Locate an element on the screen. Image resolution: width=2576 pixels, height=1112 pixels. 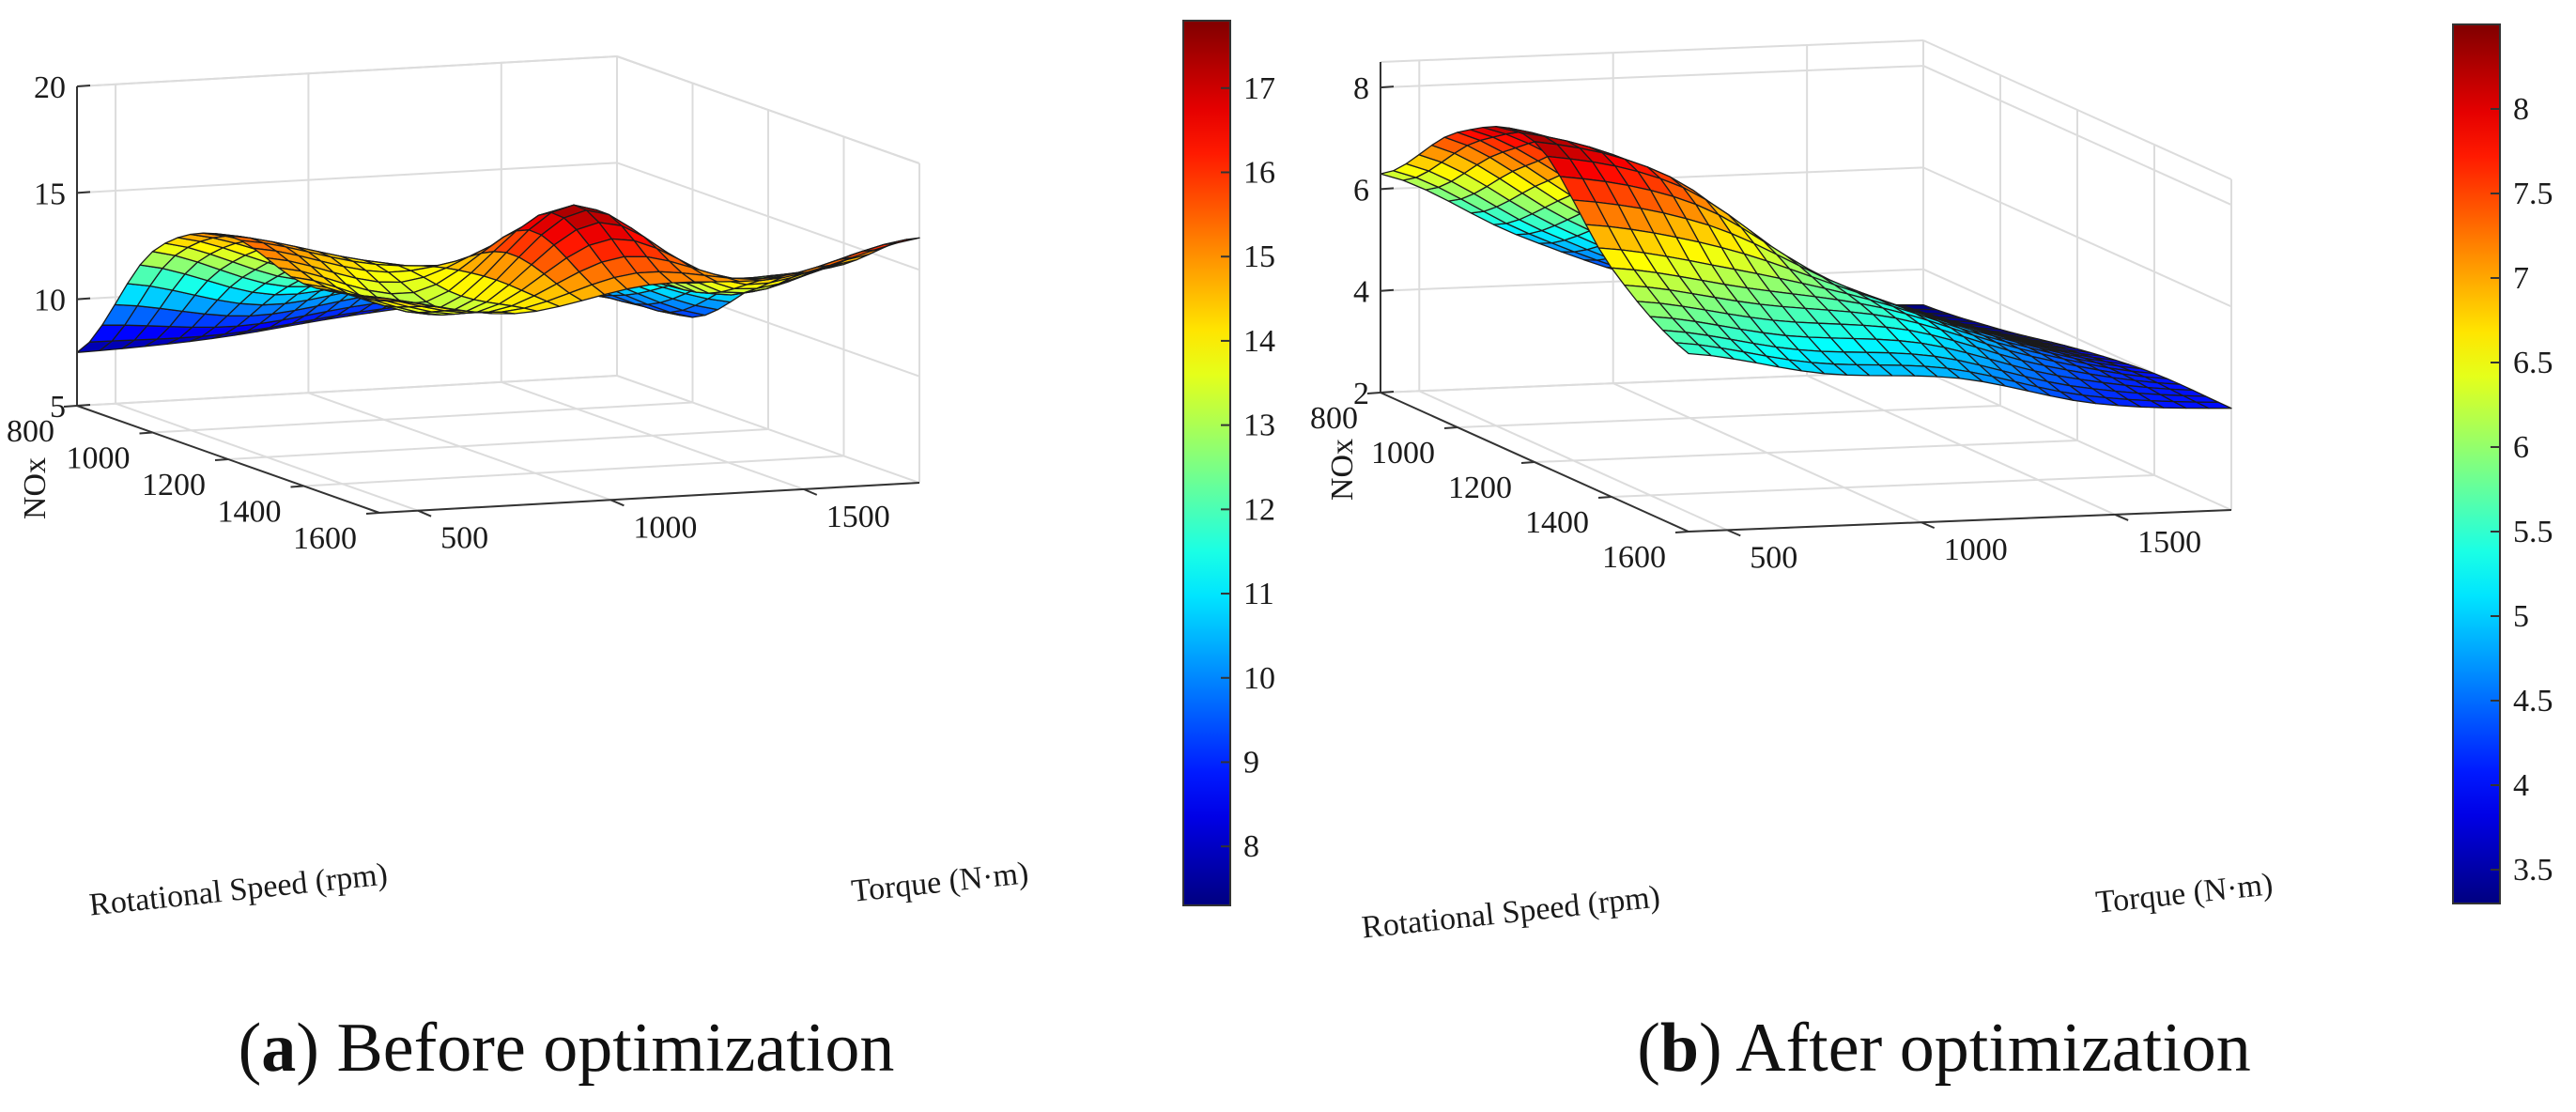
panel-a-zlabel: NOx is located at coordinates (35, 488).